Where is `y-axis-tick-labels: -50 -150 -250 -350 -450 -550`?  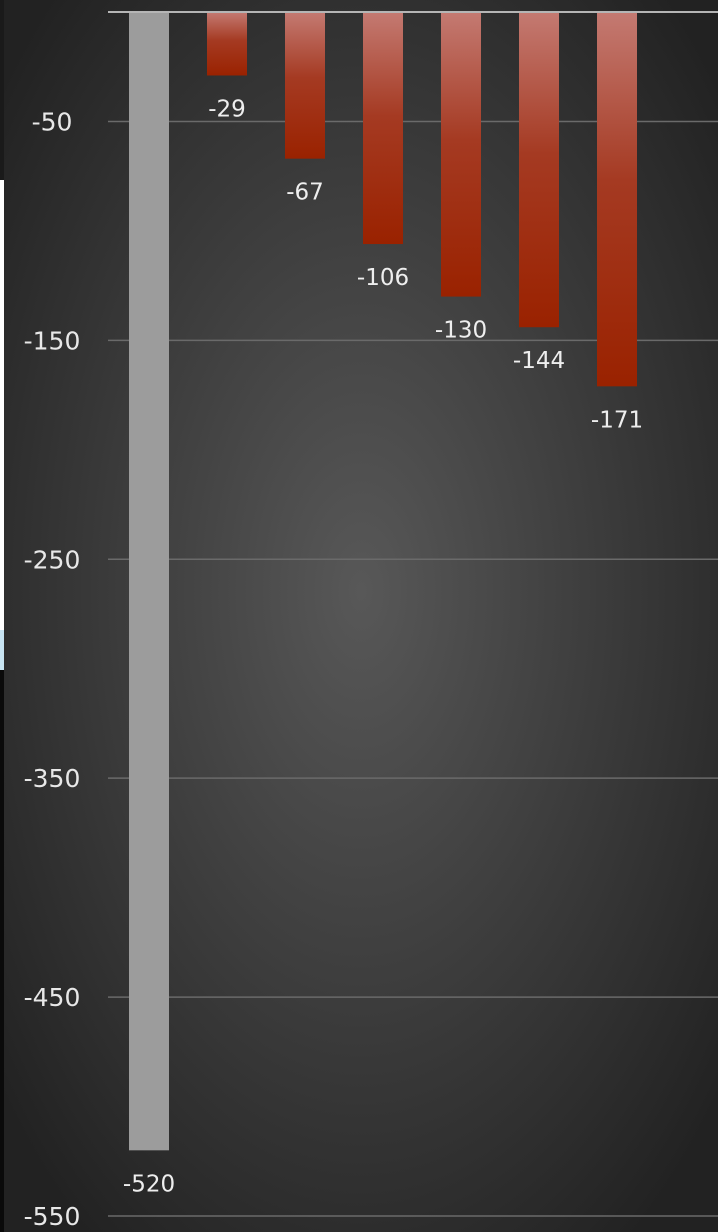 y-axis-tick-labels: -50 -150 -250 -350 -450 -550 is located at coordinates (52, 669).